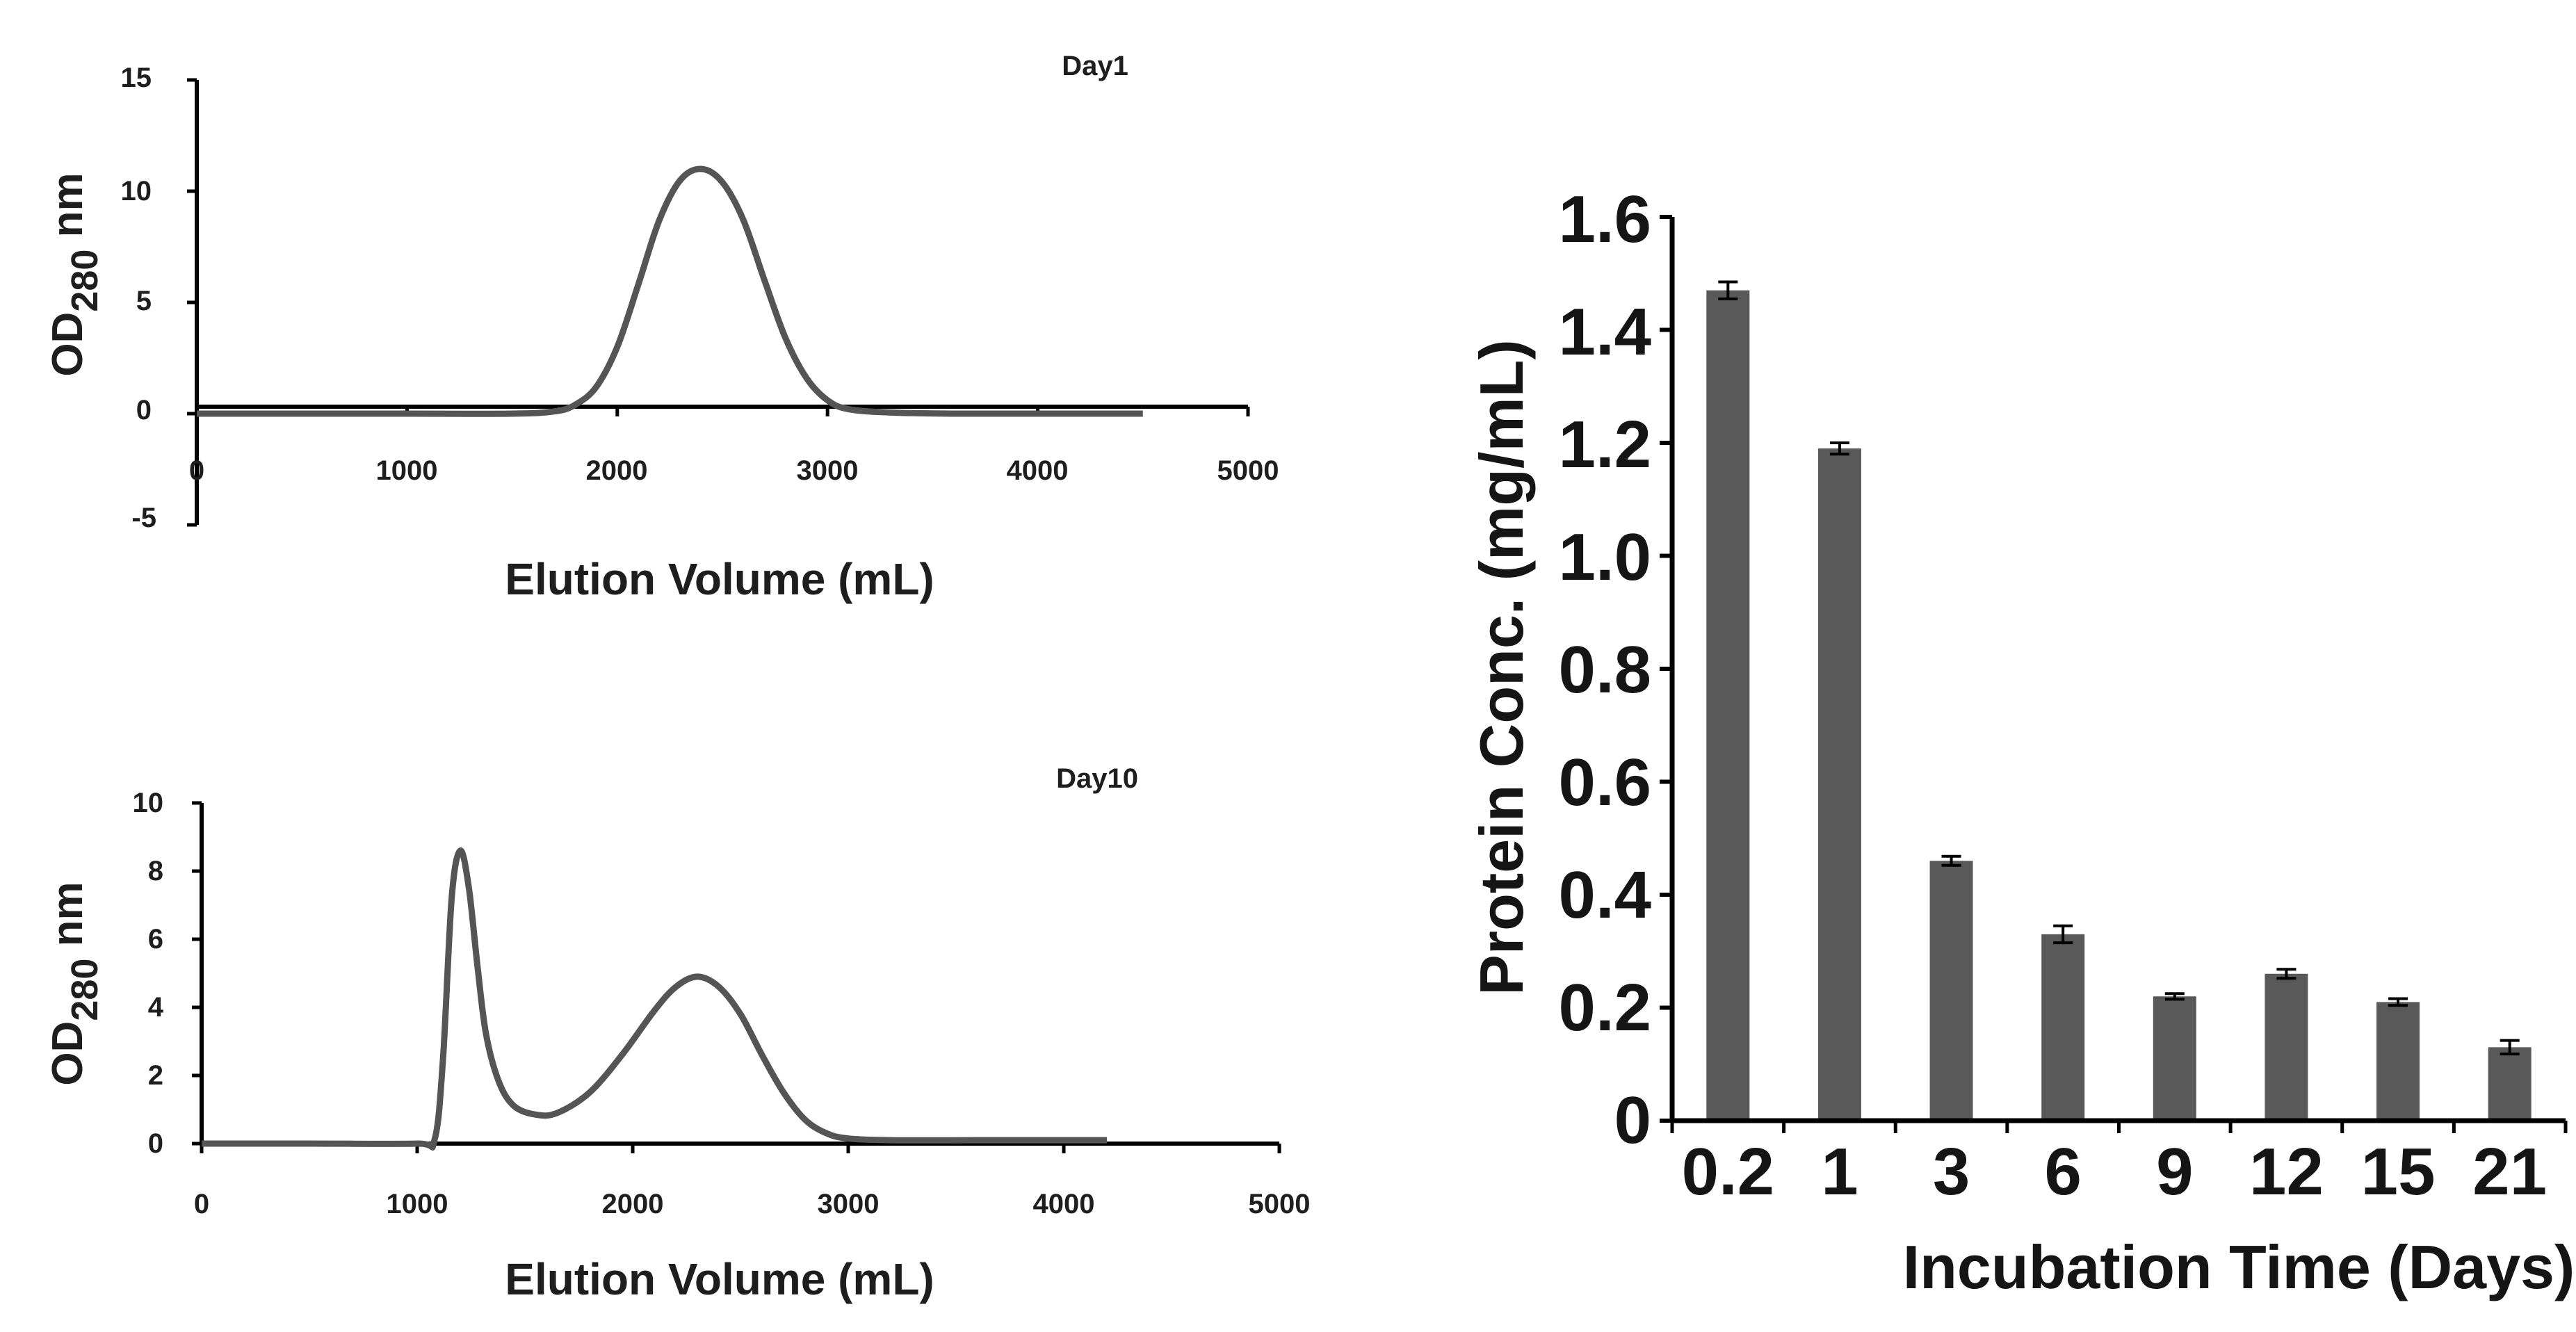 This screenshot has width=2576, height=1332. What do you see at coordinates (1605, 1008) in the screenshot?
I see `y-tick-label: 0.2` at bounding box center [1605, 1008].